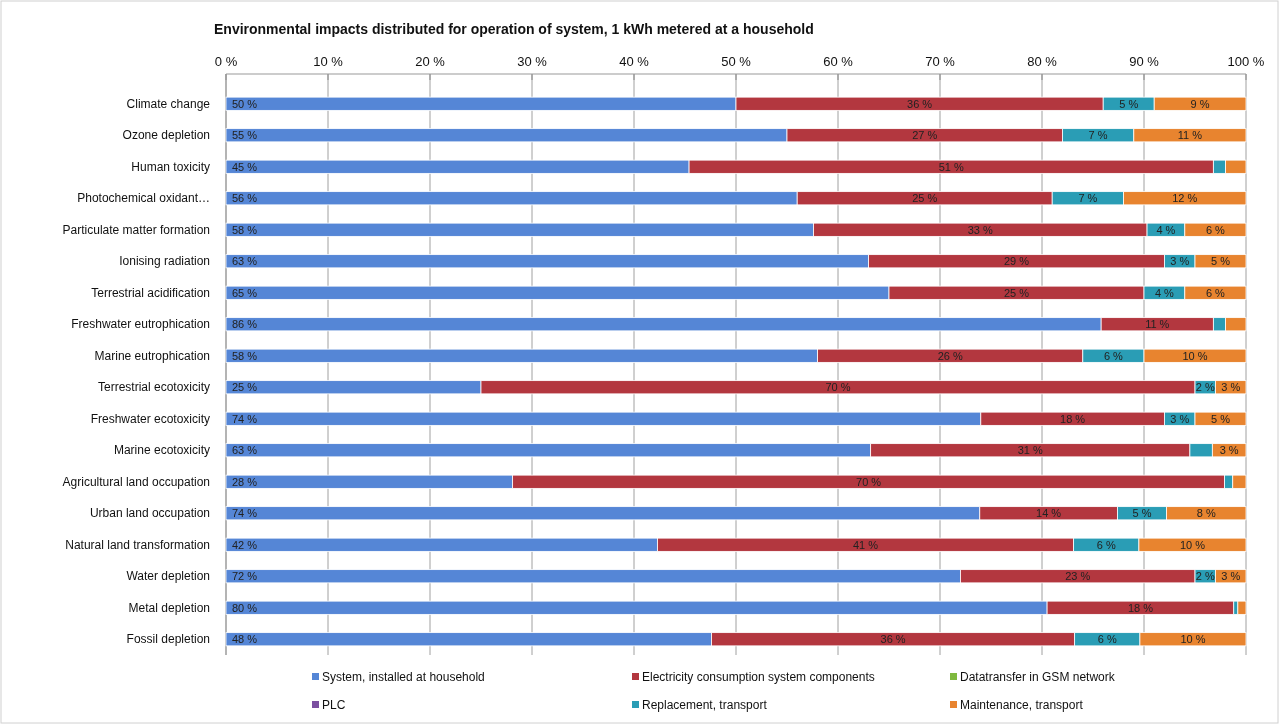  Describe the element at coordinates (334, 705) in the screenshot. I see `legend-label: PLC` at that location.